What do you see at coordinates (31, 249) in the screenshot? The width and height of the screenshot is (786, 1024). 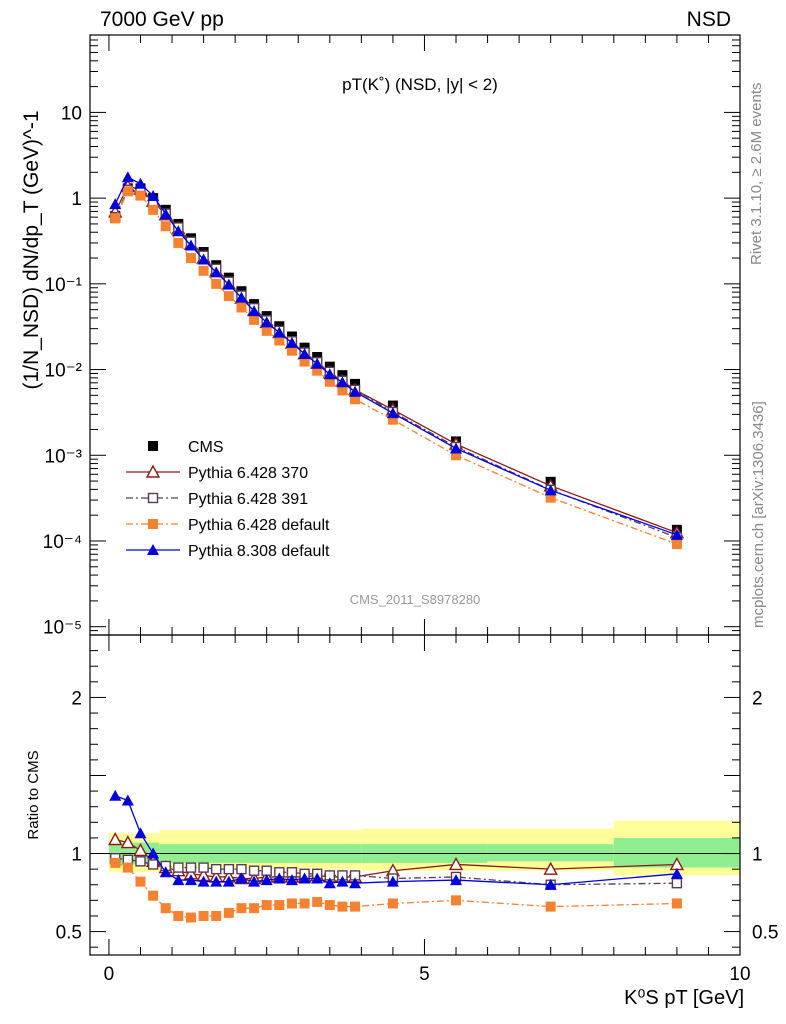 I see `main-y-axis-label: (1/N_NSD) dN/dp_T (GeV)^-1` at bounding box center [31, 249].